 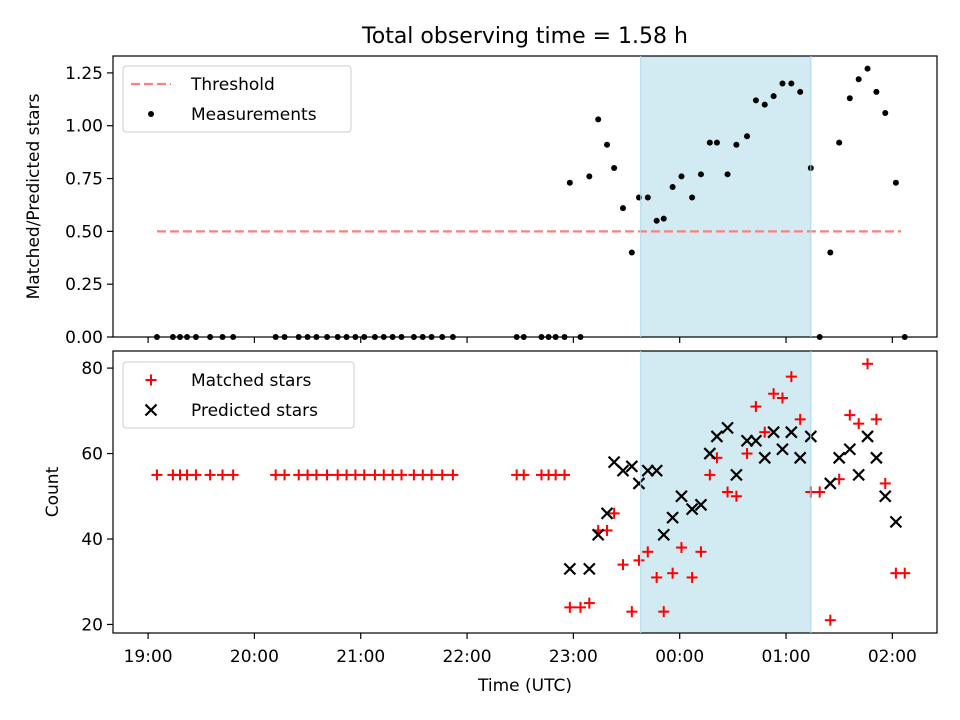 I want to click on figure-title: Total observing time = 1.58 h, so click(x=524, y=36).